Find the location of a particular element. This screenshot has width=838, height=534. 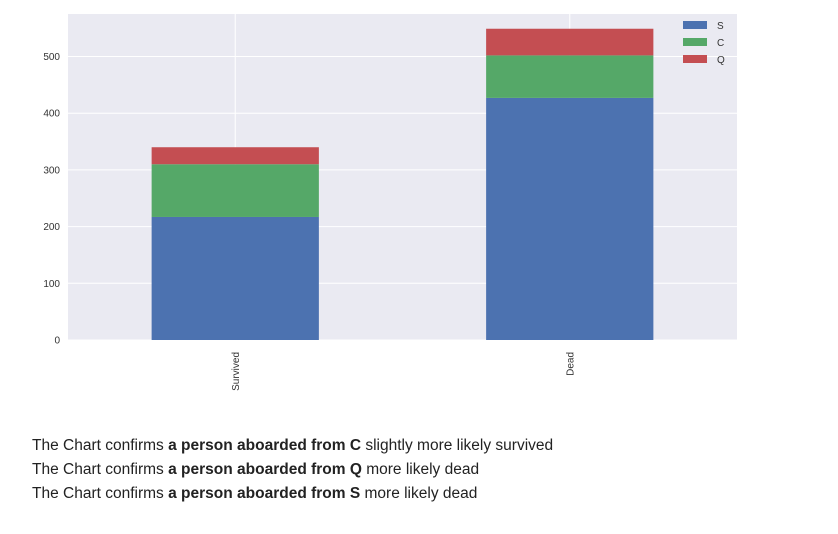

y-axis: 0 100 200 300 400 500 is located at coordinates (51, 199).